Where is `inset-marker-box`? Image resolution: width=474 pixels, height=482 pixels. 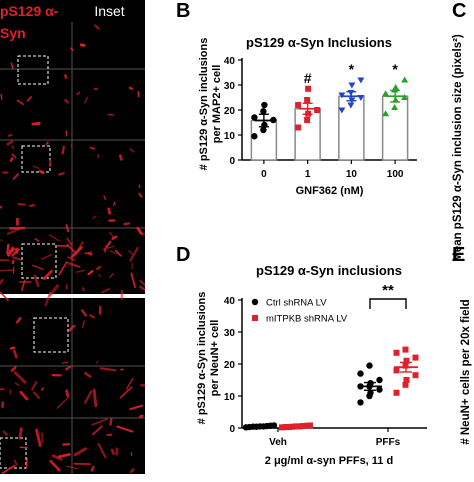 inset-marker-box is located at coordinates (51, 335).